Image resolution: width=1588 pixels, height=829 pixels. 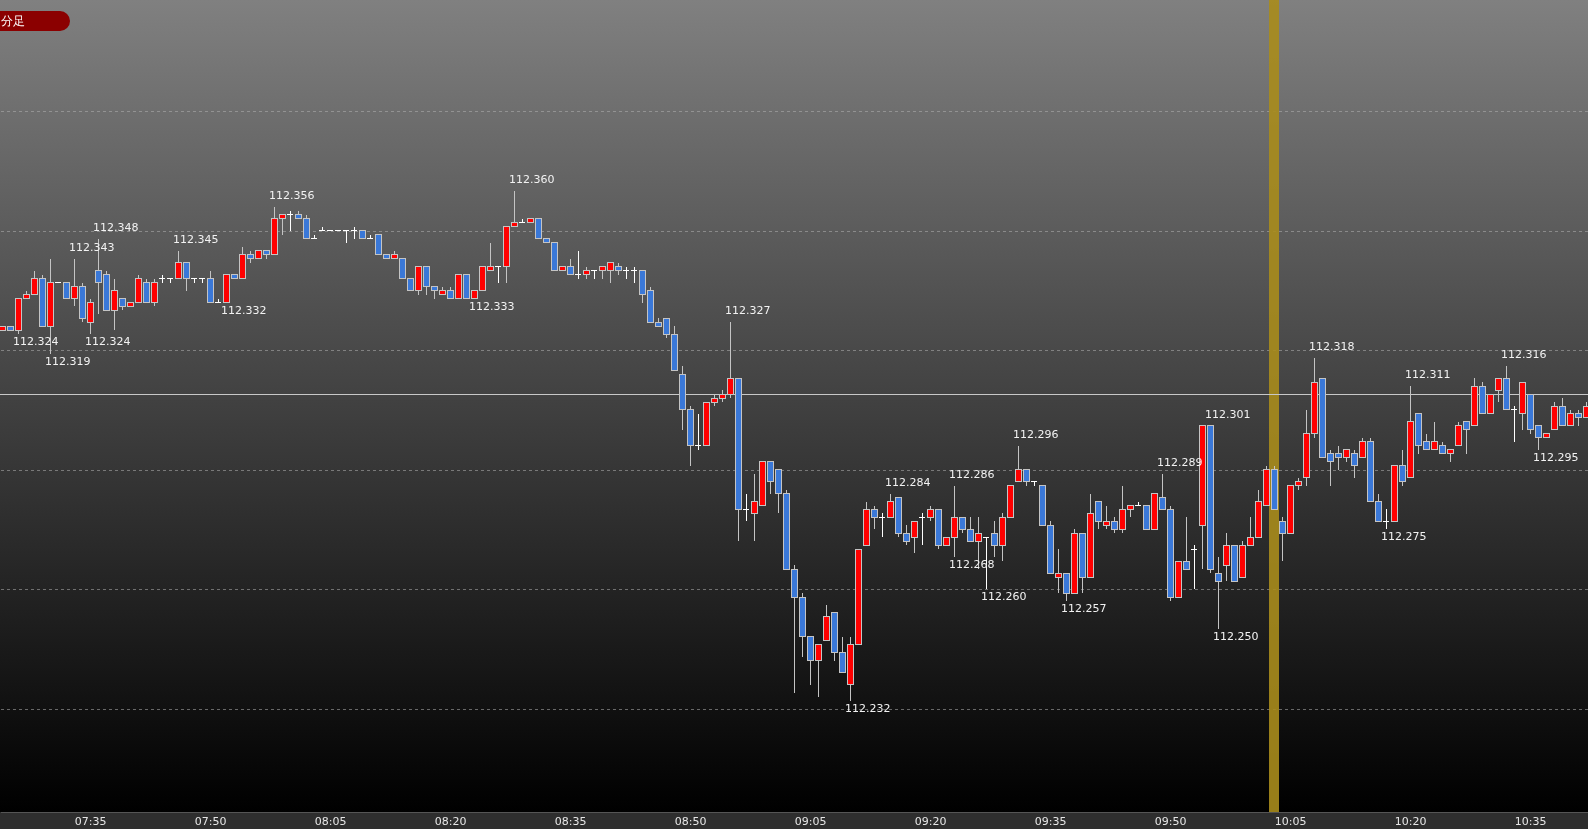 What do you see at coordinates (1290, 821) in the screenshot?
I see `x-tick-label: 10:05` at bounding box center [1290, 821].